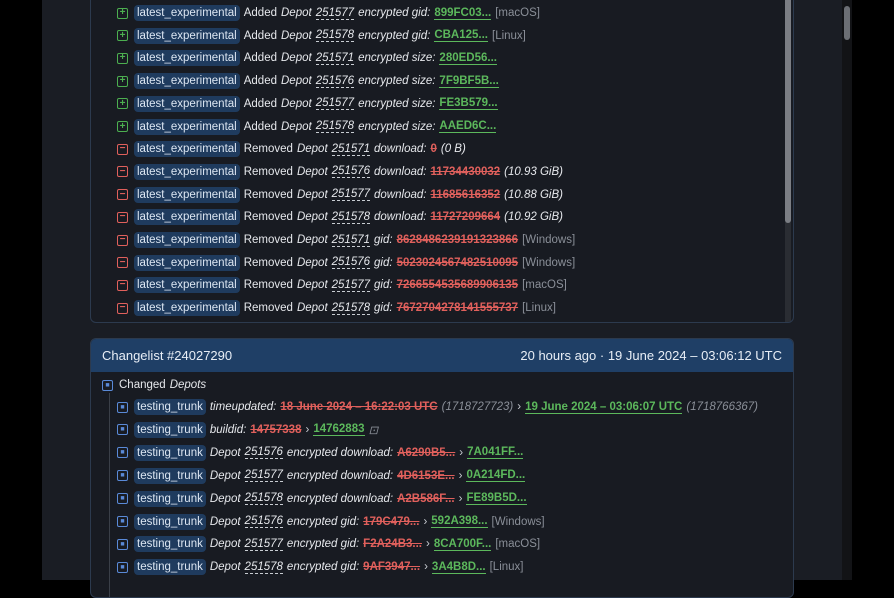 The height and width of the screenshot is (598, 894). I want to click on size-value: (10.92 GiB), so click(533, 217).